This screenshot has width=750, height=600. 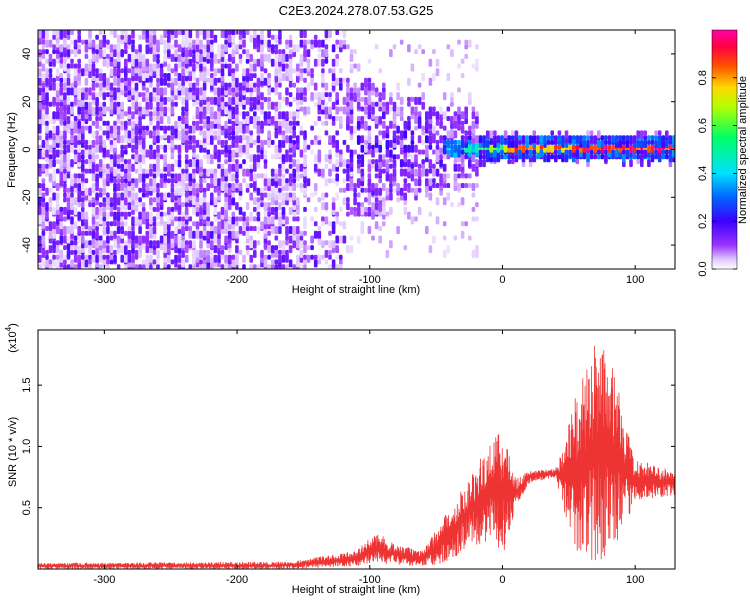 What do you see at coordinates (635, 580) in the screenshot?
I see `x-tick-label: 100` at bounding box center [635, 580].